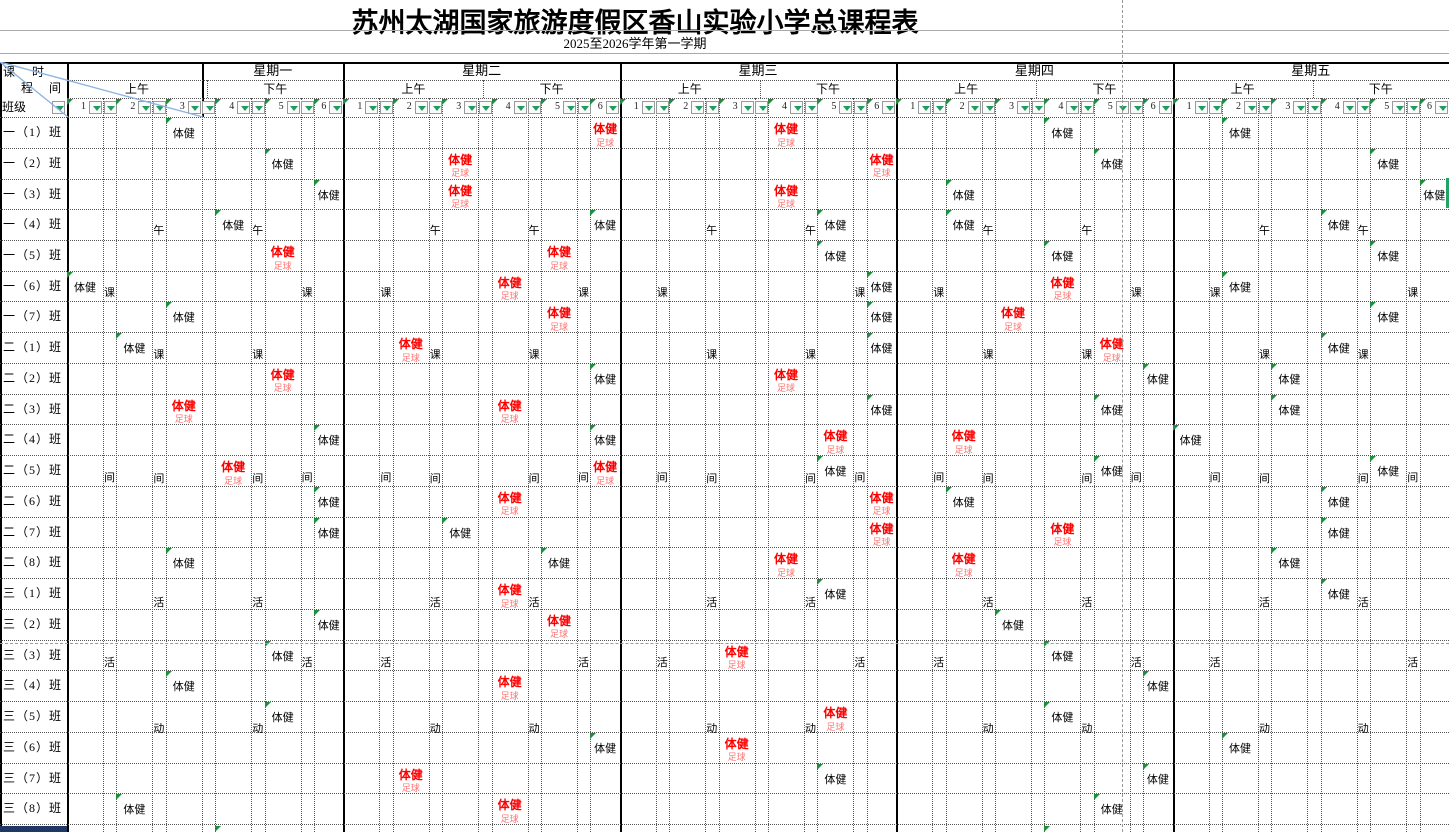 The height and width of the screenshot is (832, 1449). What do you see at coordinates (33, 593) in the screenshot?
I see `class-row-label: 三（1）班` at bounding box center [33, 593].